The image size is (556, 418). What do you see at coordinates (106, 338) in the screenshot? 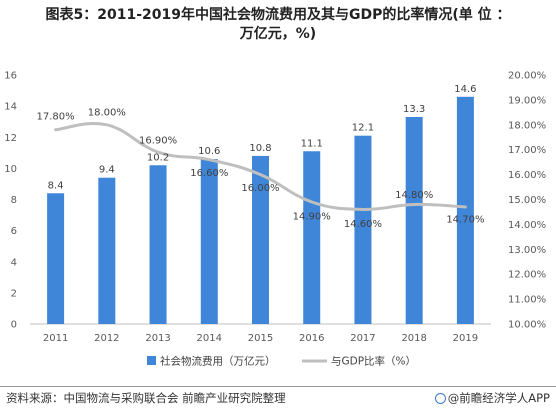
I see `x-tick-label: 2012` at bounding box center [106, 338].